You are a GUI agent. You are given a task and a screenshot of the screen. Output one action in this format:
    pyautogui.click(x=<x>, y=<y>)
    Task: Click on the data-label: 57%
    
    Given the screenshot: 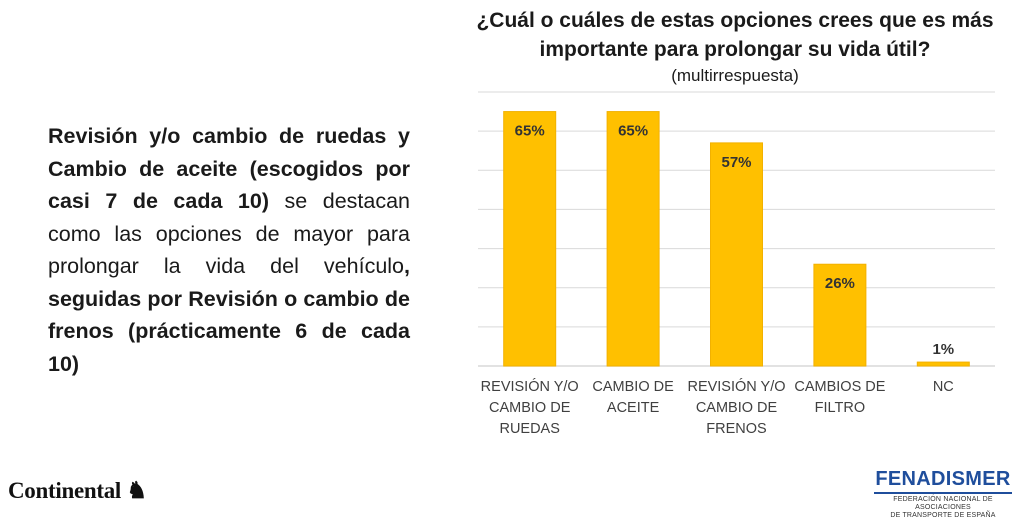 What is the action you would take?
    pyautogui.click(x=736, y=162)
    